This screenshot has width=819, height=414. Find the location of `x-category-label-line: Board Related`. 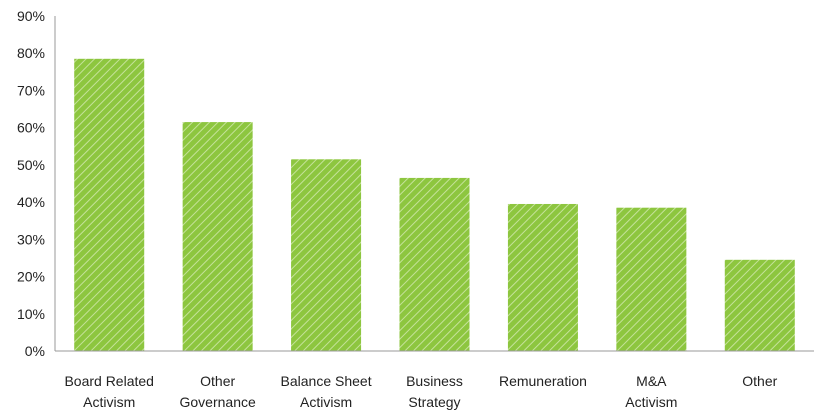

x-category-label-line: Board Related is located at coordinates (109, 381).